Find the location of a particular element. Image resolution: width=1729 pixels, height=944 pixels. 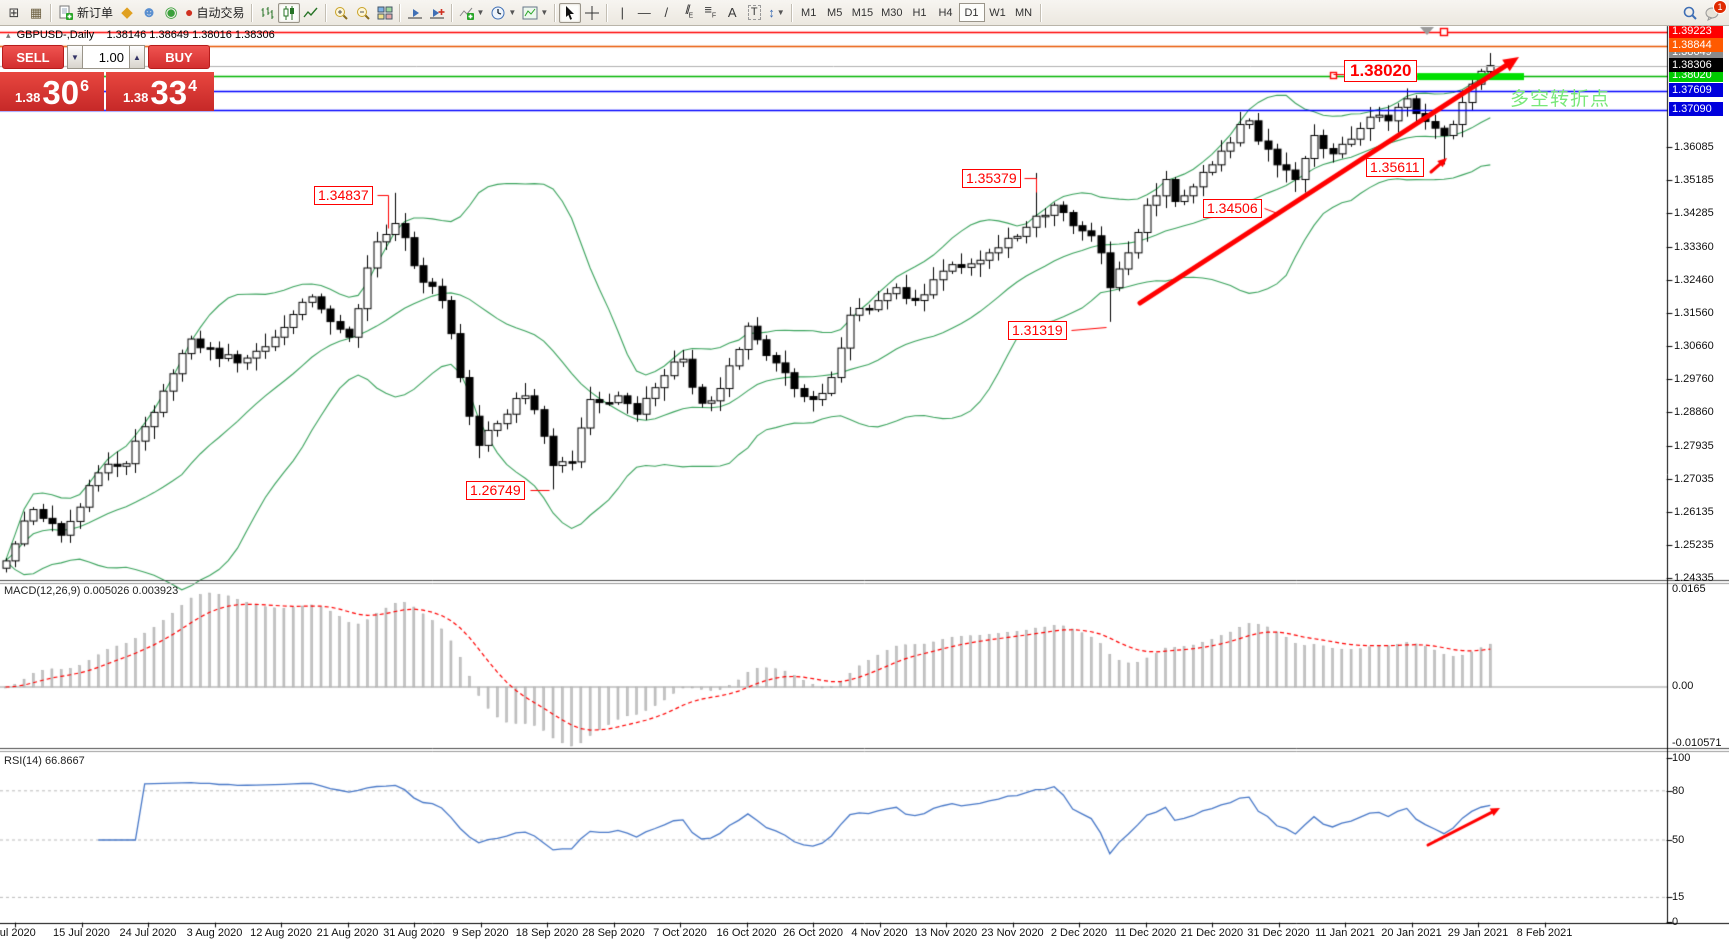

zoom-in-button is located at coordinates (341, 13).